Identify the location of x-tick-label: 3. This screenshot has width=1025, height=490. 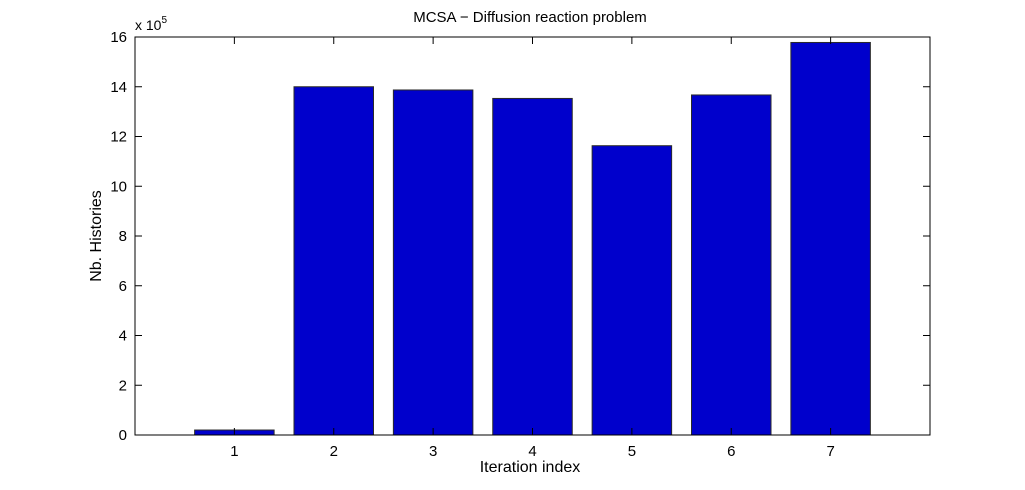
(433, 451).